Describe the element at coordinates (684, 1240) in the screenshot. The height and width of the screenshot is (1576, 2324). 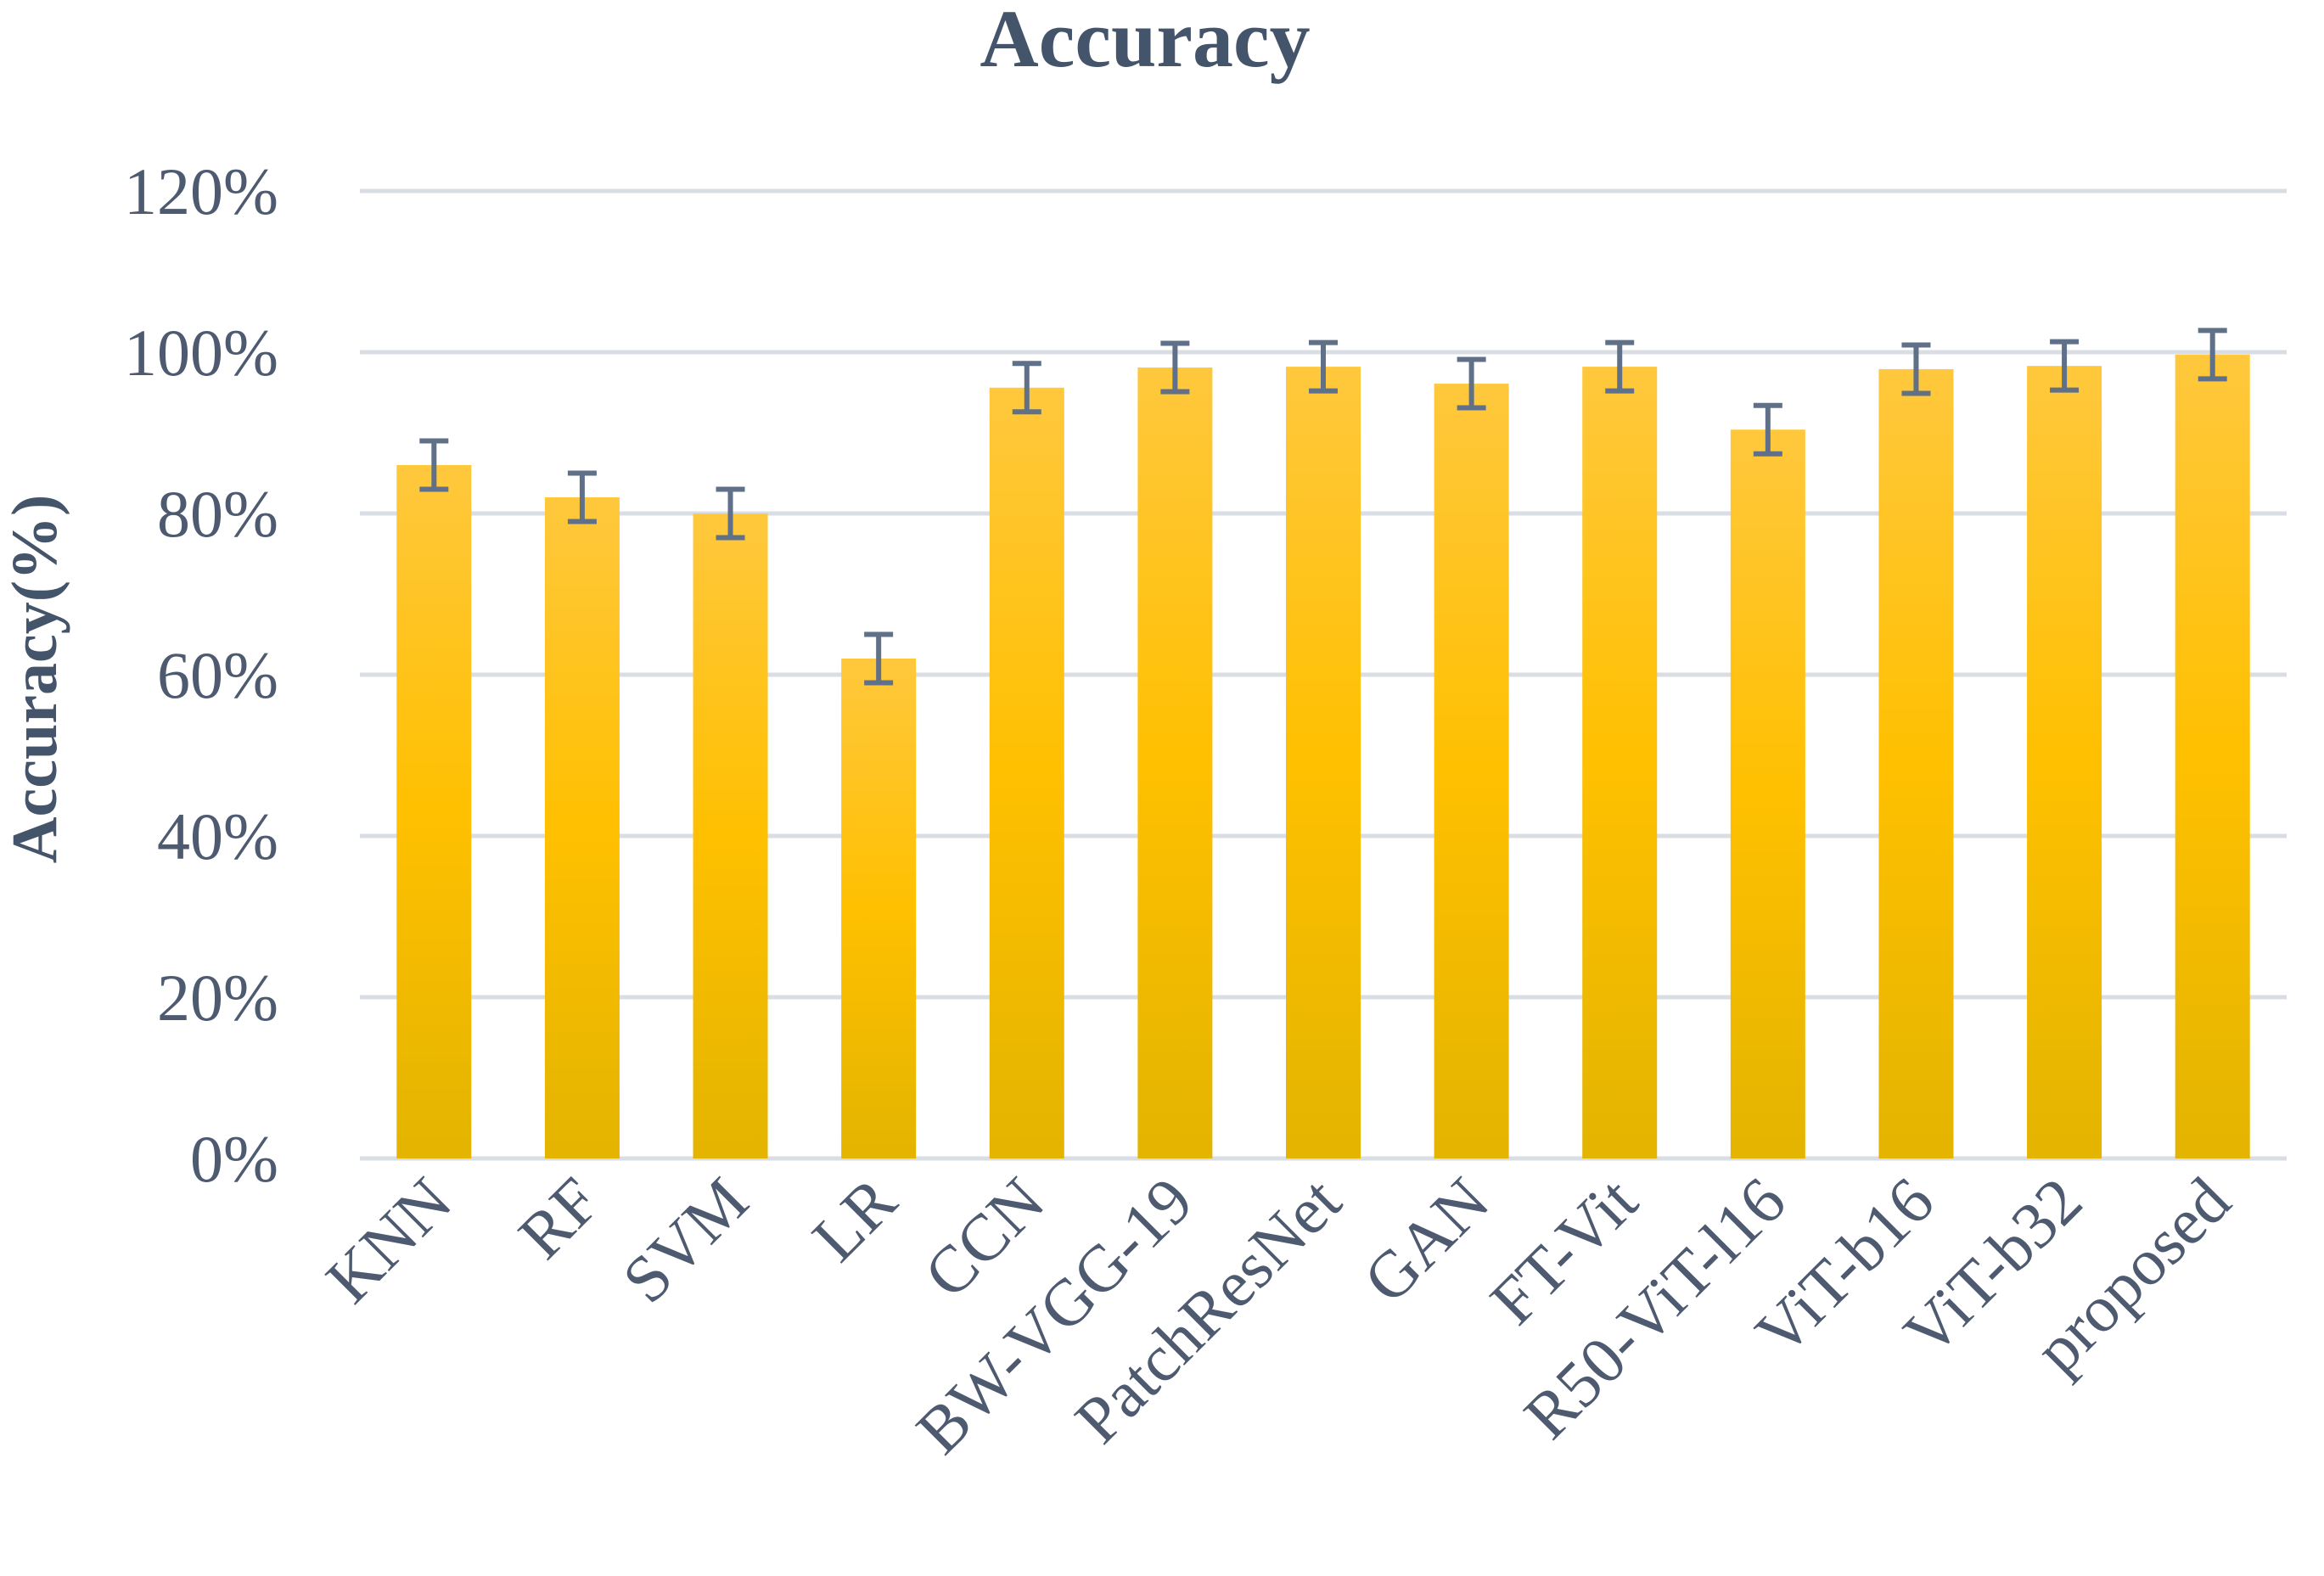
I see `x-tick-label: SVM` at that location.